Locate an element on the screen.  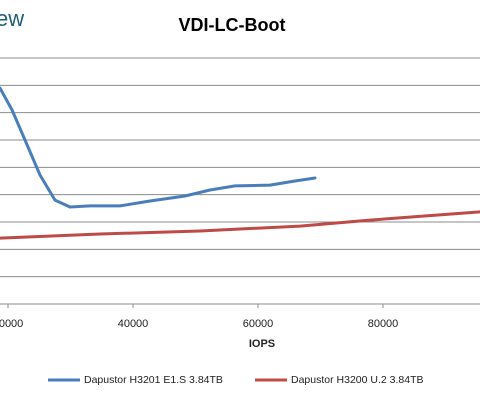
legend-label: Dapustor H3200 U.2 3.84TB is located at coordinates (357, 380).